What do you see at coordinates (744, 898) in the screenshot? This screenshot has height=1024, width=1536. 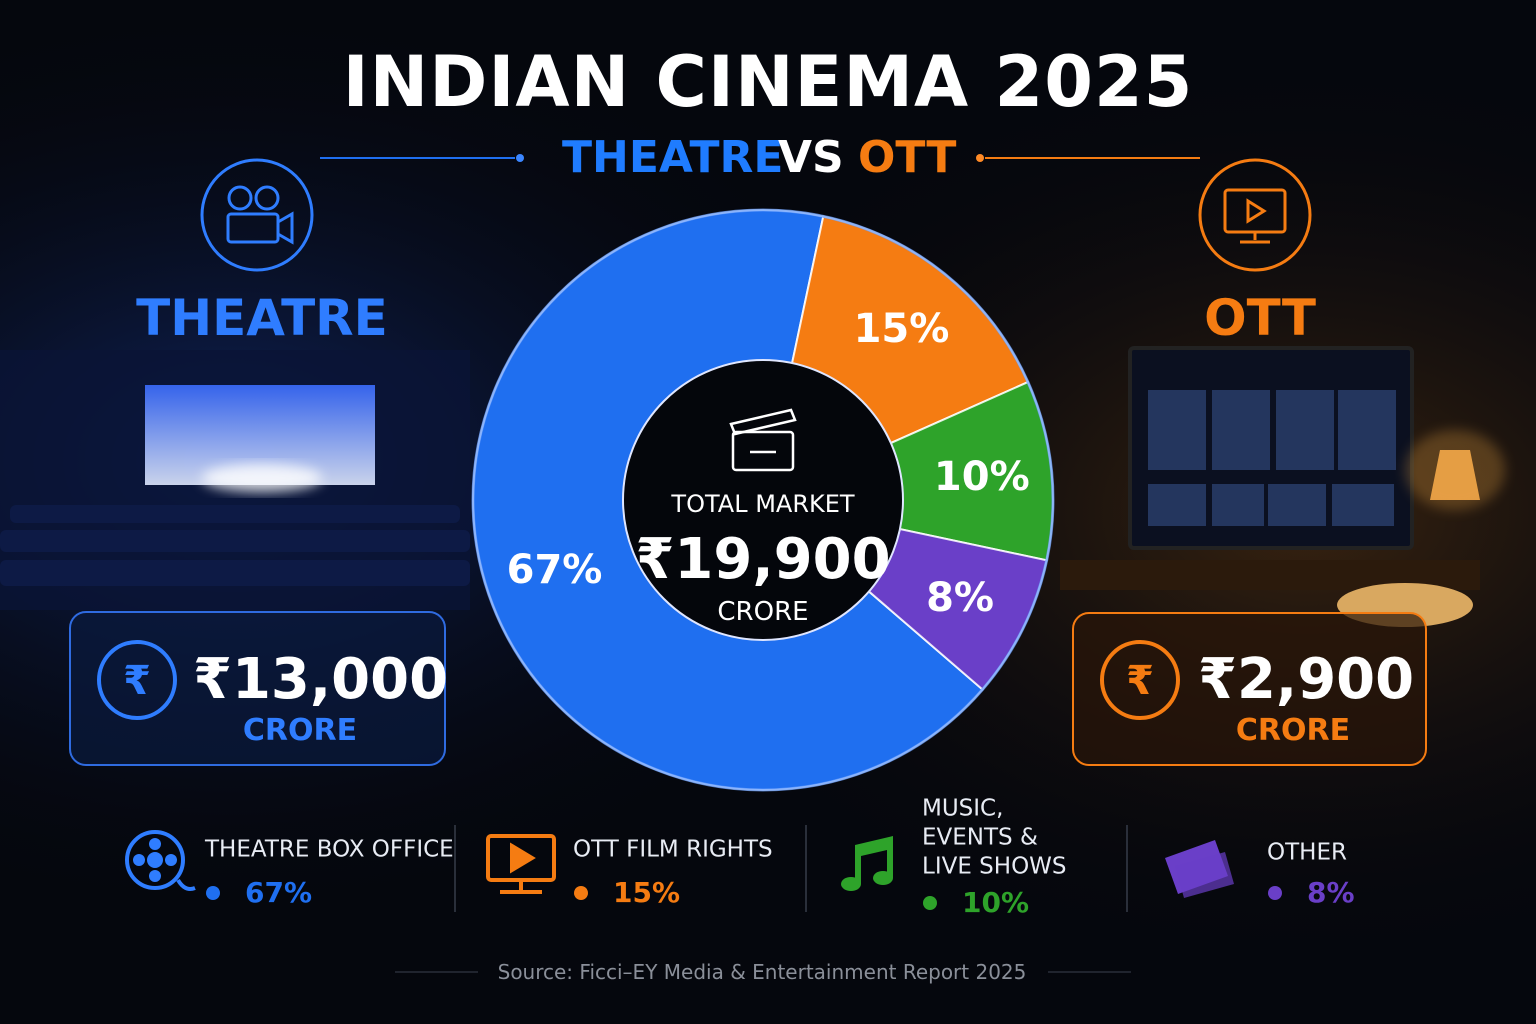 I see `legend-dots` at bounding box center [744, 898].